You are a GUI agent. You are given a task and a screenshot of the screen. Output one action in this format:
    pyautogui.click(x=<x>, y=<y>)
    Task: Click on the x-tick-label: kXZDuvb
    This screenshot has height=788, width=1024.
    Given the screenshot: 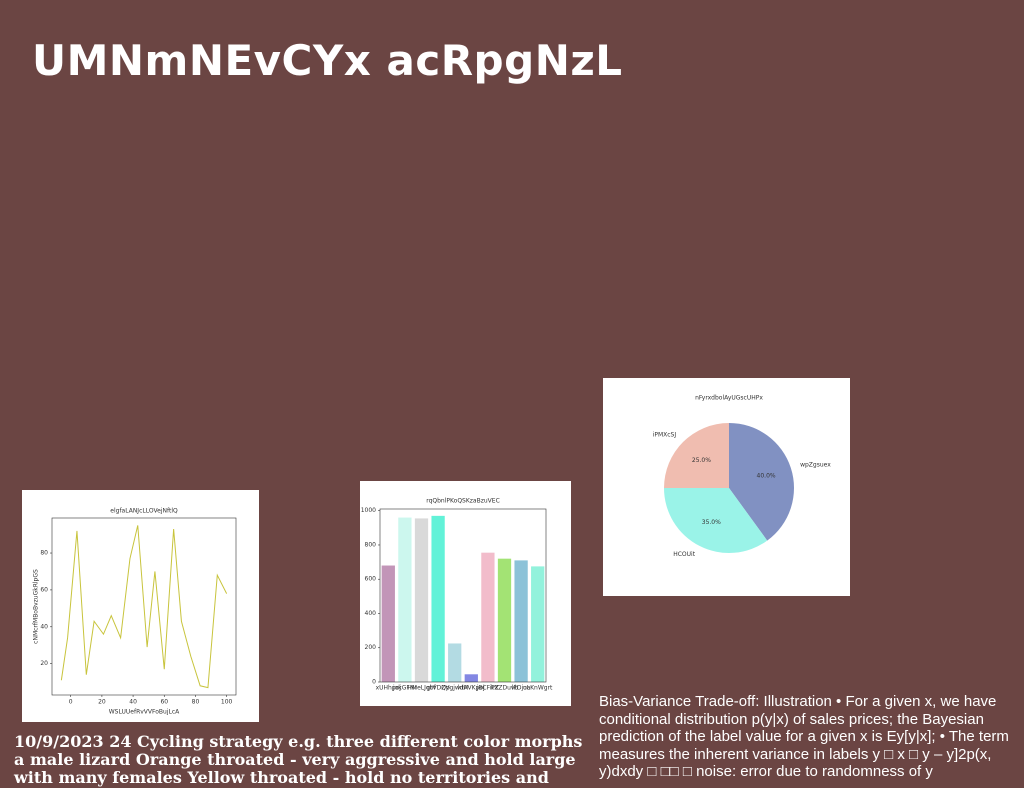 What is the action you would take?
    pyautogui.click(x=505, y=688)
    